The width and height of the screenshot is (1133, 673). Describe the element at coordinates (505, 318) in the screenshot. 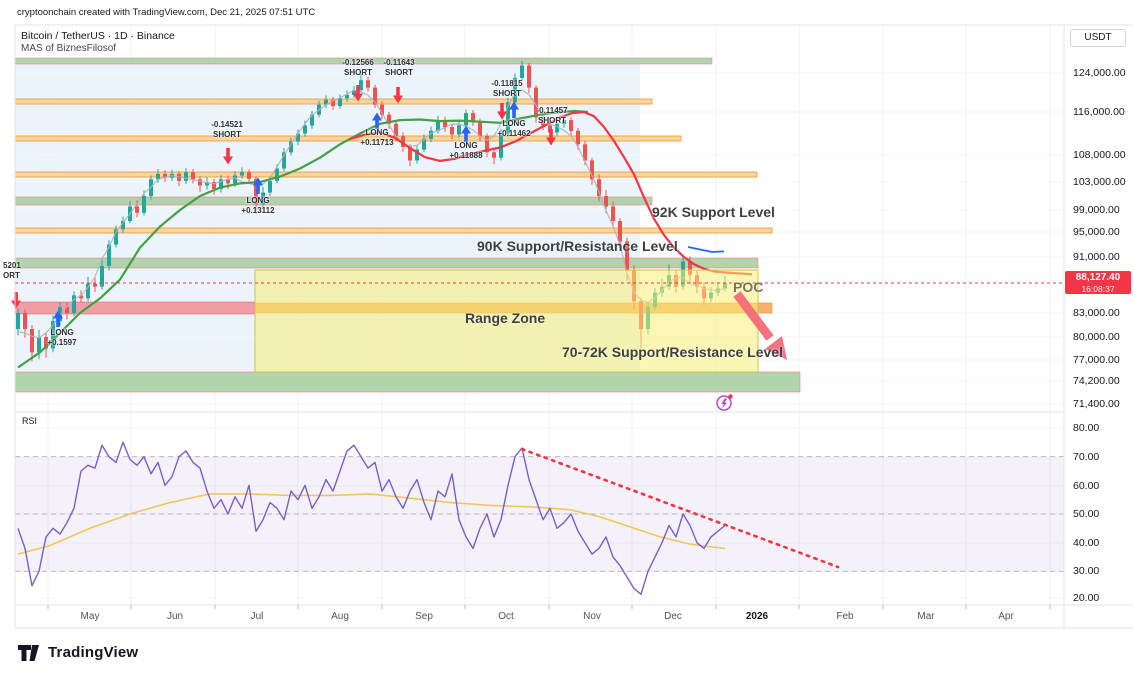

I see `annotation-range-zone: Range Zone` at that location.